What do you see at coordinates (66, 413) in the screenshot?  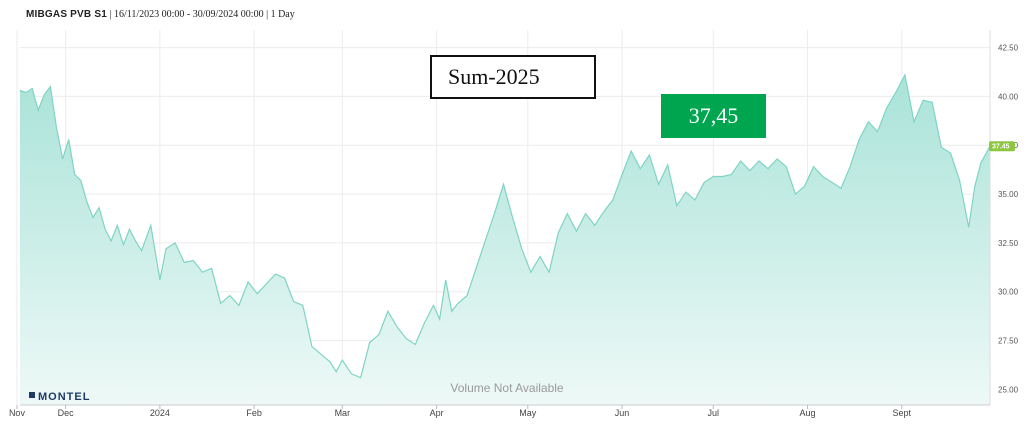 I see `x-tick-label: Dec` at bounding box center [66, 413].